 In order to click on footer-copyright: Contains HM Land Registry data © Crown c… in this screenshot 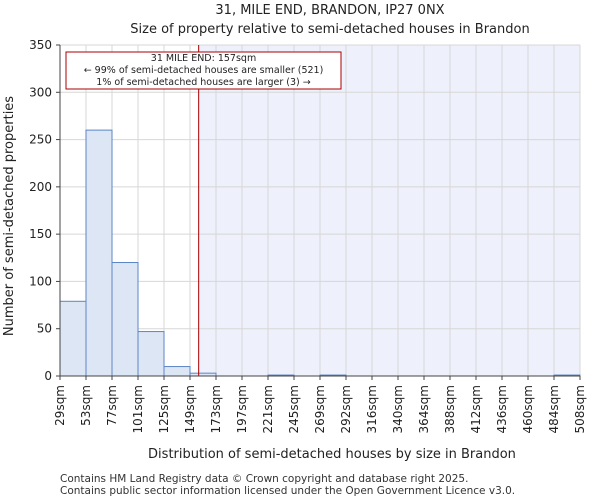, I will do `click(264, 479)`.